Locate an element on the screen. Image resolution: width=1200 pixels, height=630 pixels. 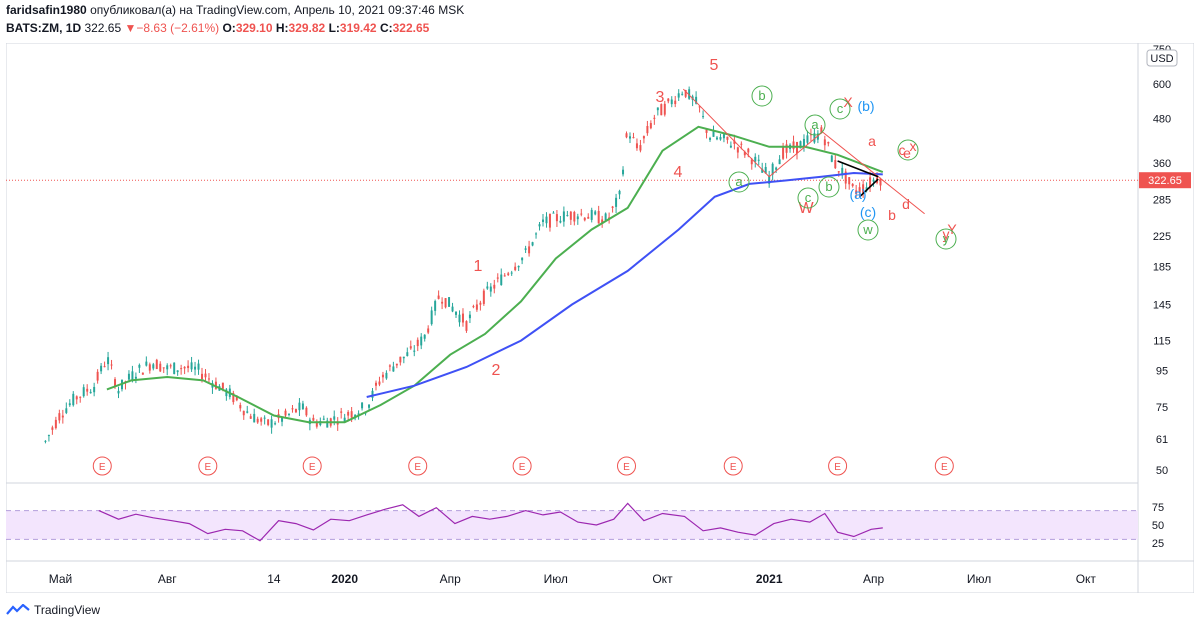
rsi-band is located at coordinates (572, 525).